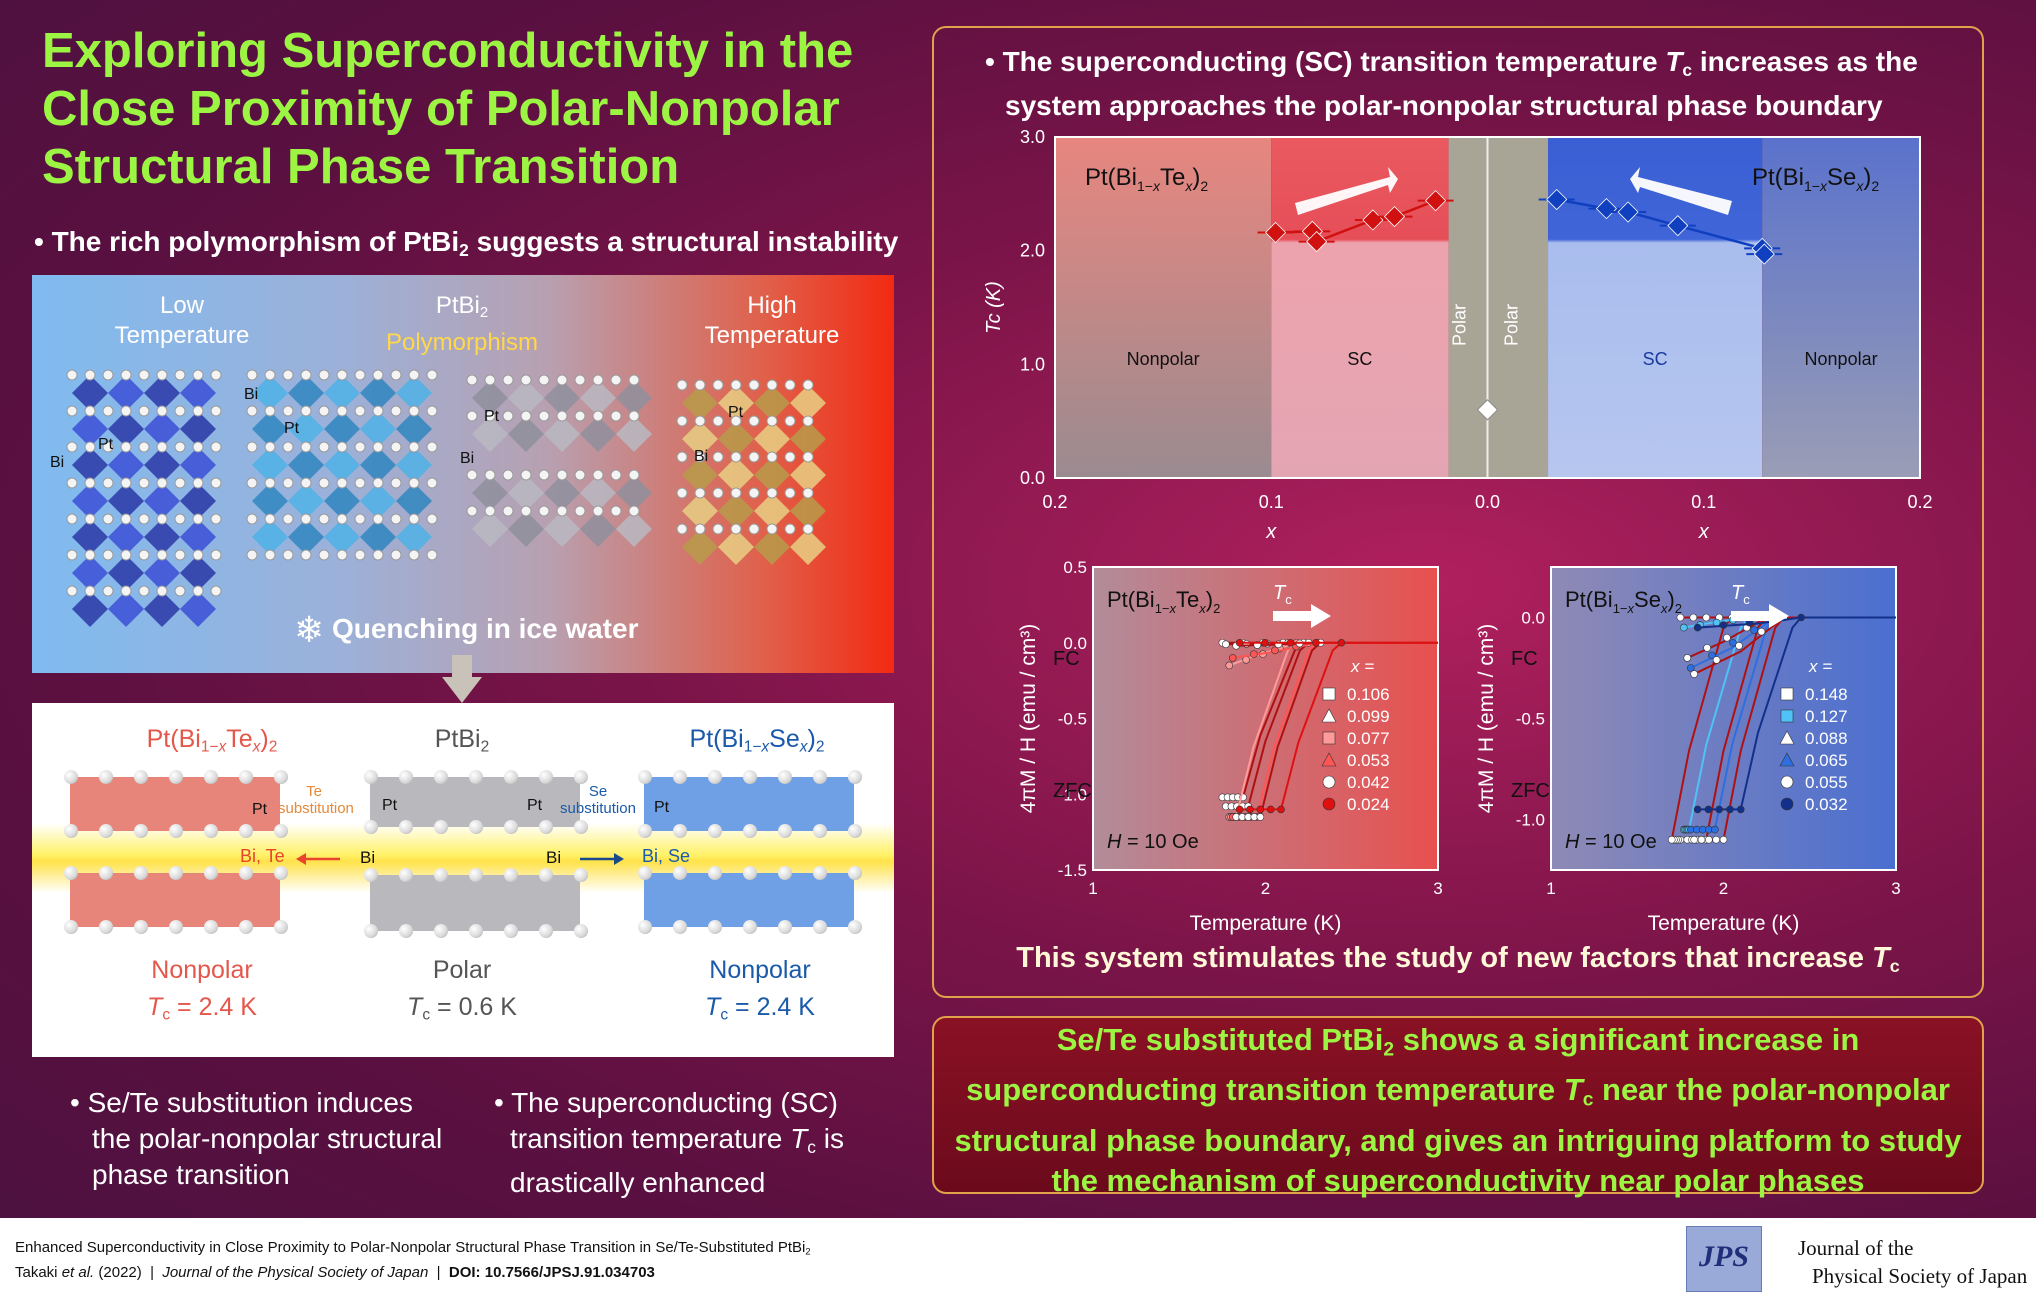 This screenshot has height=1301, width=2036. What do you see at coordinates (1826, 716) in the screenshot?
I see `legend-label: 0.127` at bounding box center [1826, 716].